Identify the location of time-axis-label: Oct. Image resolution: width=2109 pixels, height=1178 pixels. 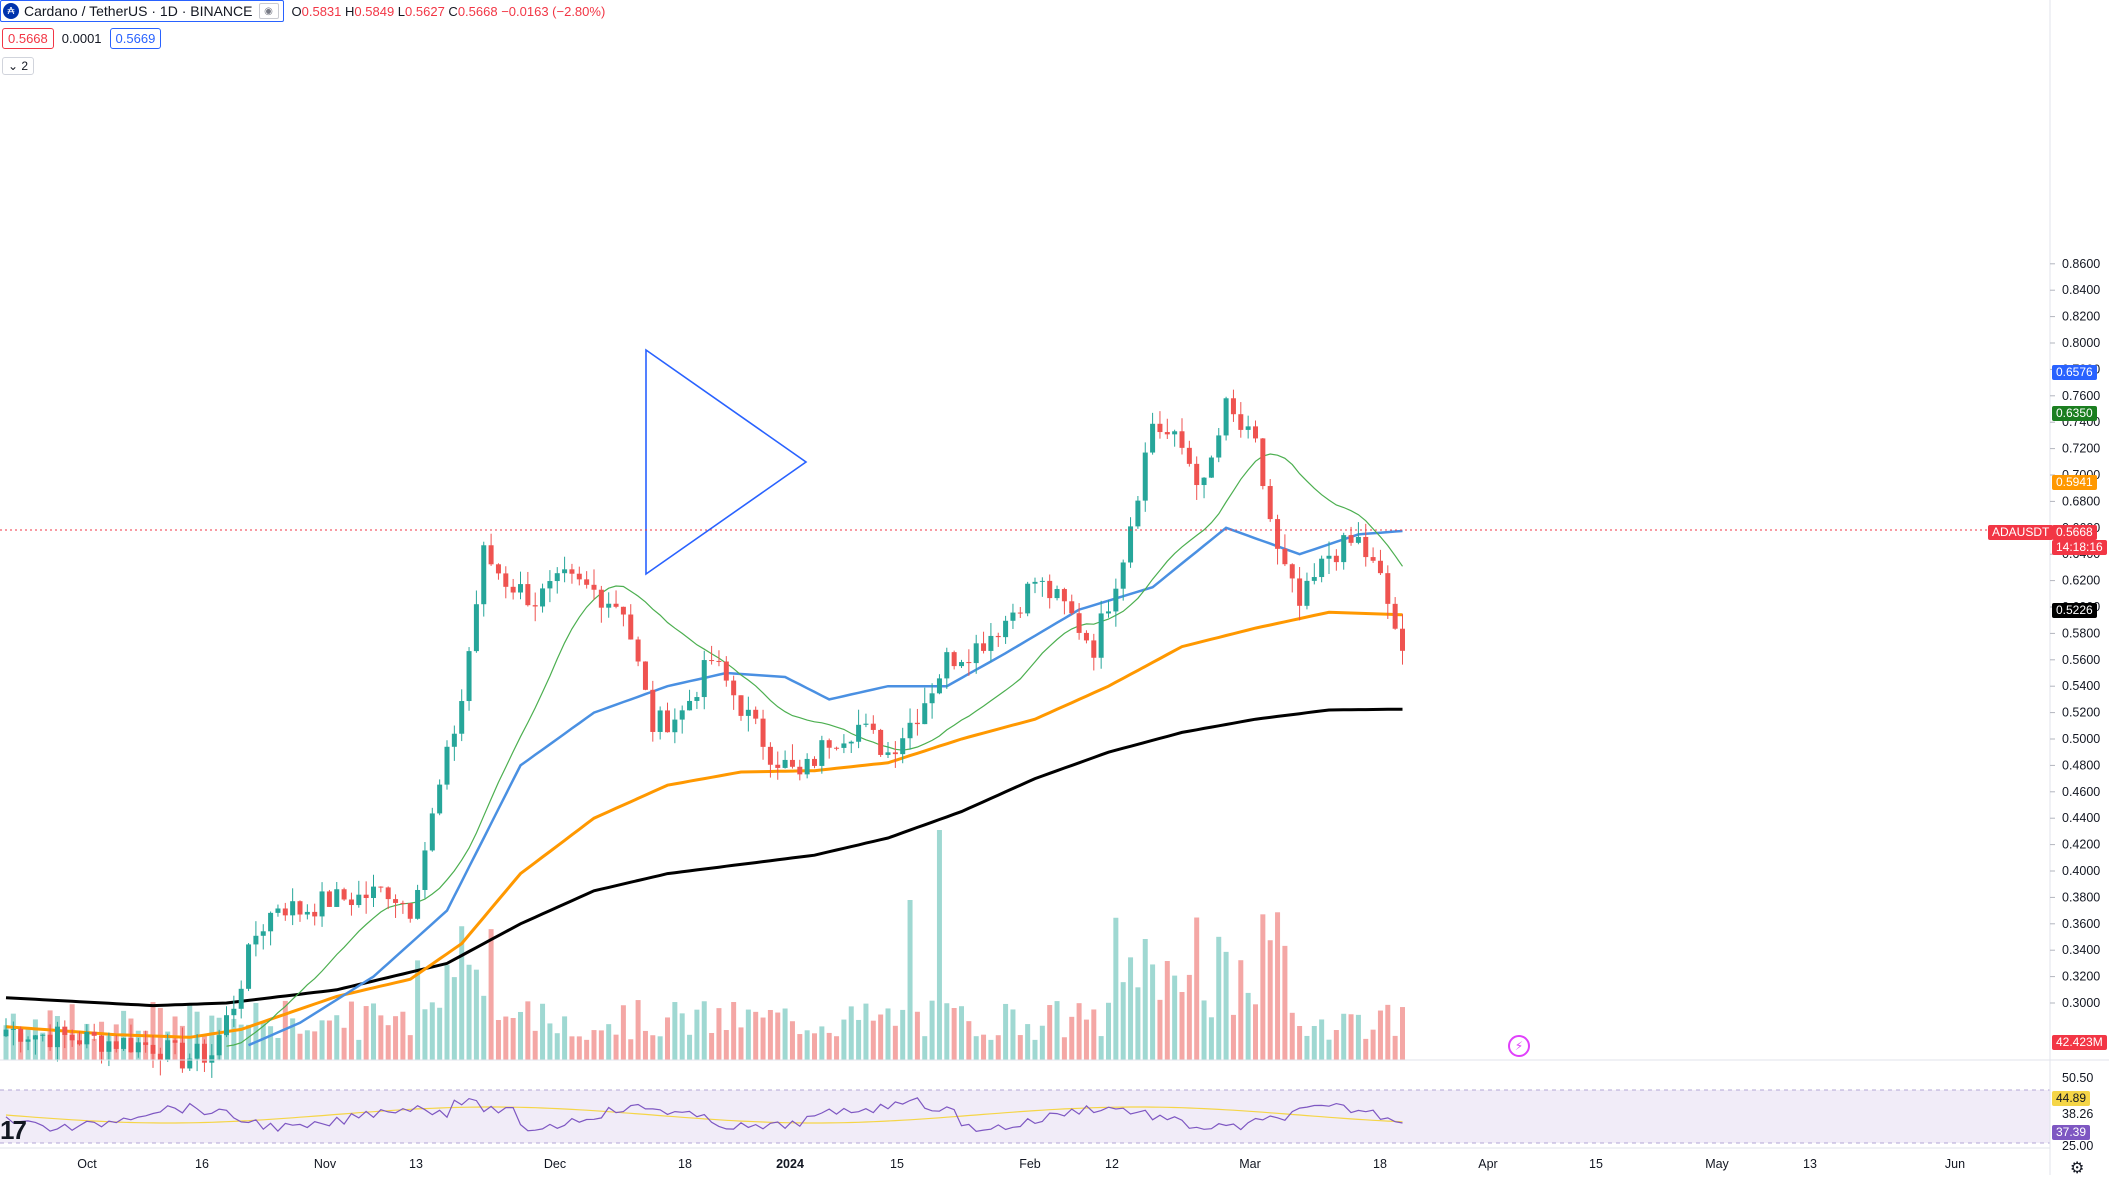
(87, 1164).